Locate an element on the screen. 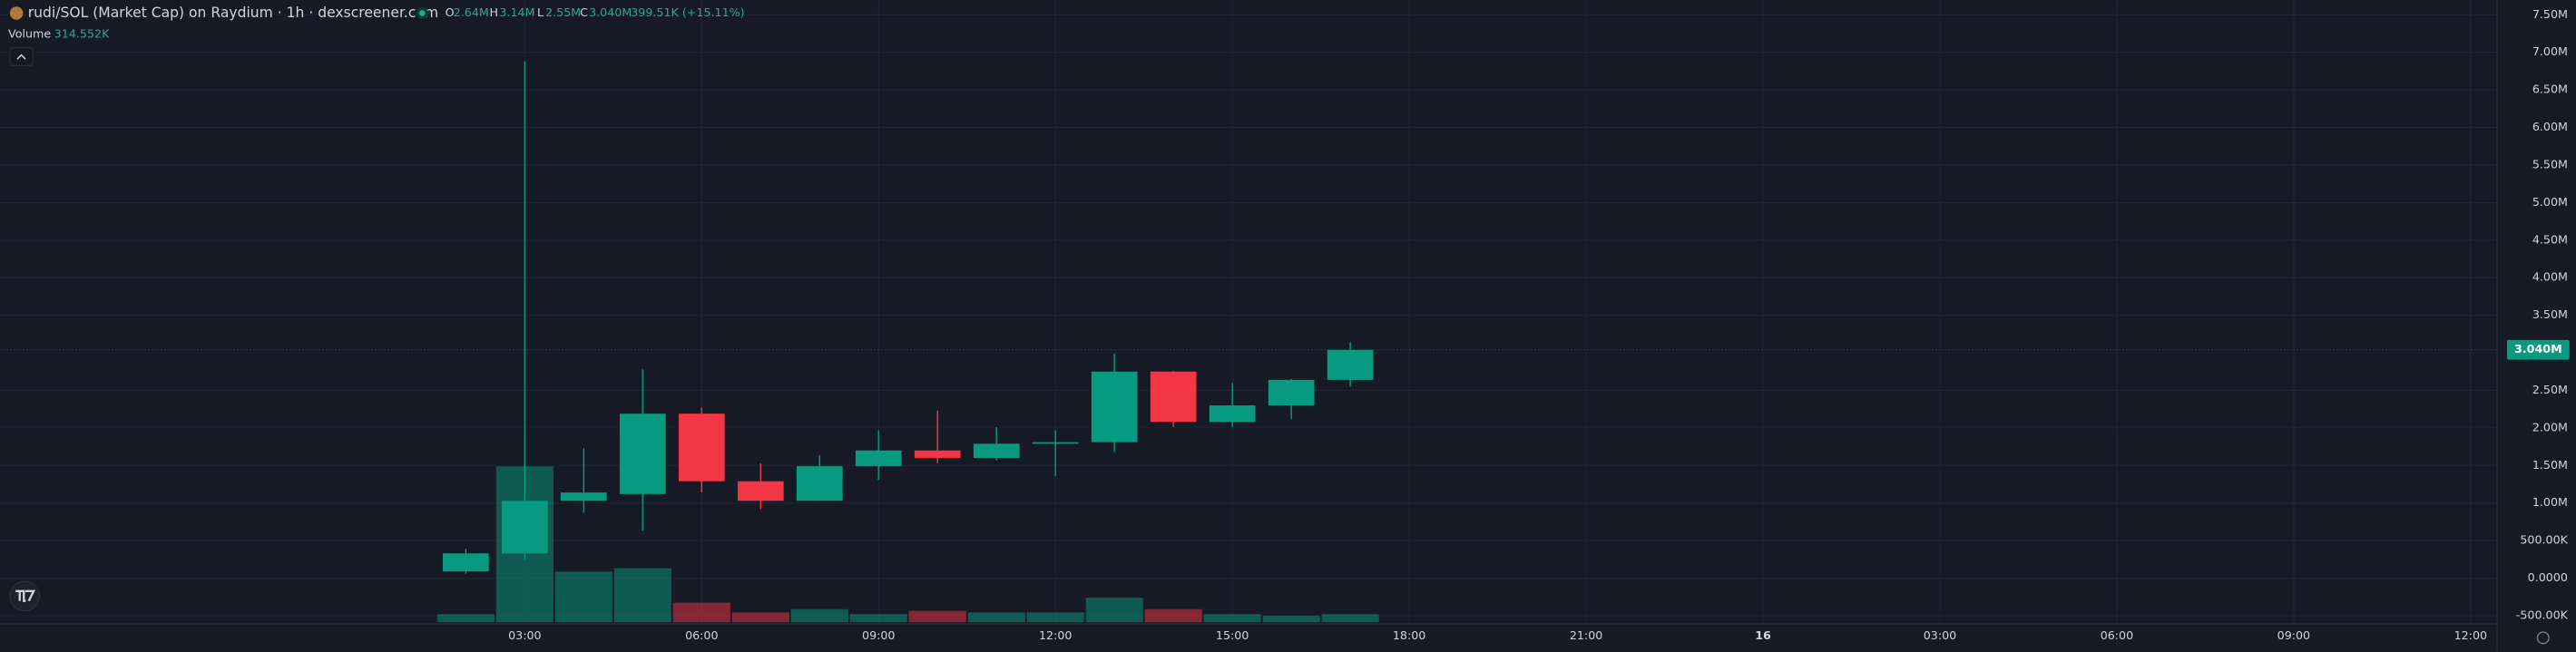 The image size is (2576, 652). ohlc-value: 3.14M is located at coordinates (516, 12).